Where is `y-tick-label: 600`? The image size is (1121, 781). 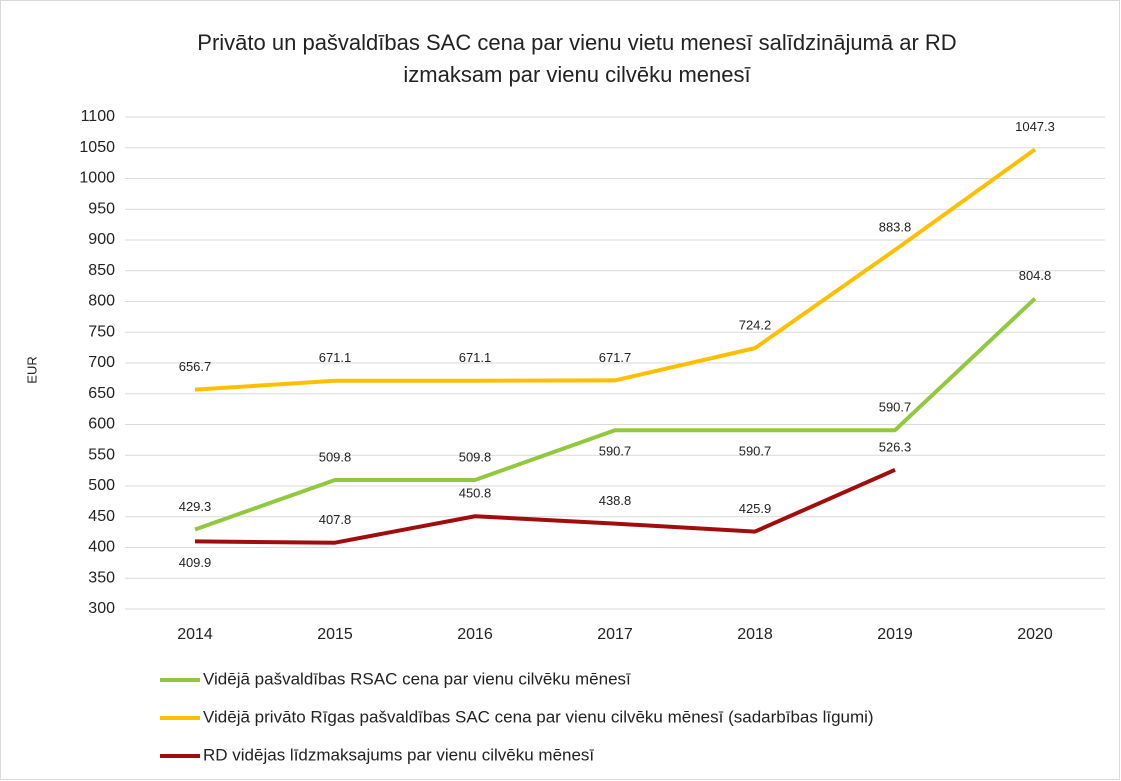 y-tick-label: 600 is located at coordinates (101, 424).